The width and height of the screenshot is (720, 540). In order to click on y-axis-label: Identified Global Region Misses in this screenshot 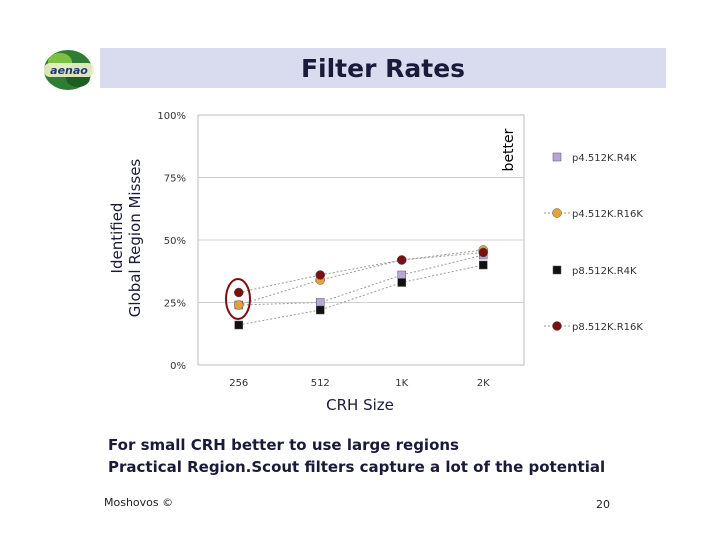, I will do `click(128, 238)`.